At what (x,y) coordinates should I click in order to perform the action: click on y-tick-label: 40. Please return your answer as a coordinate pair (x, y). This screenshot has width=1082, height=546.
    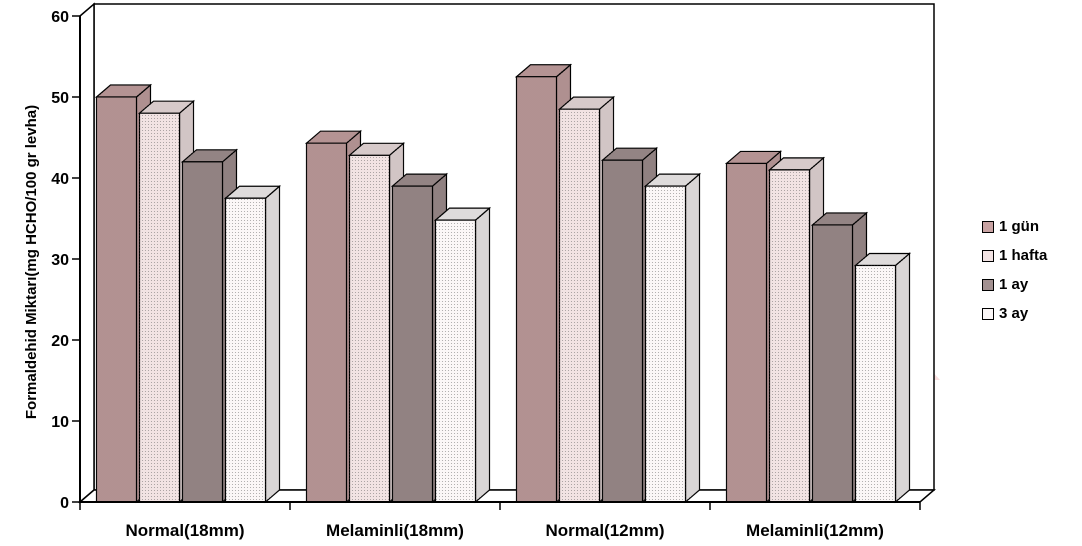
    Looking at the image, I should click on (60, 179).